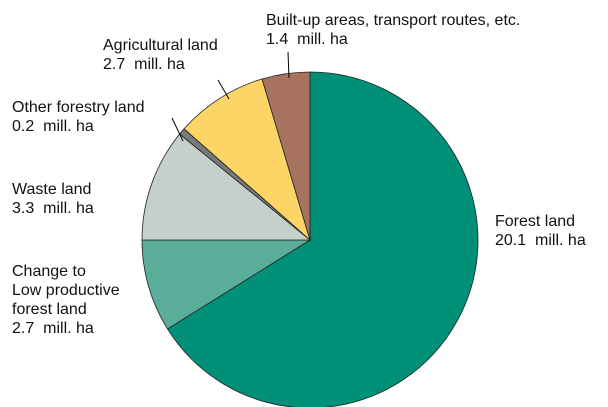 Image resolution: width=608 pixels, height=407 pixels. I want to click on category-label: Change to Low productive forest land, so click(66, 290).